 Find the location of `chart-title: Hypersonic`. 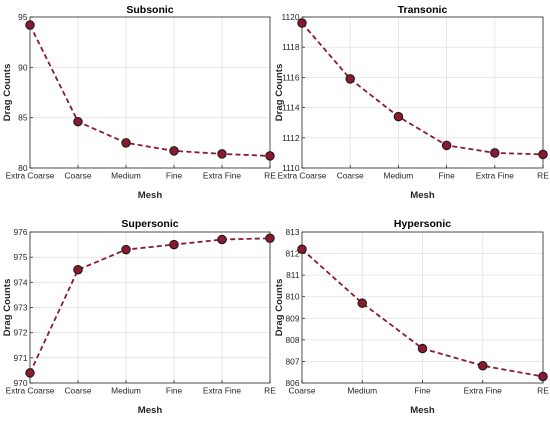

chart-title: Hypersonic is located at coordinates (422, 224).